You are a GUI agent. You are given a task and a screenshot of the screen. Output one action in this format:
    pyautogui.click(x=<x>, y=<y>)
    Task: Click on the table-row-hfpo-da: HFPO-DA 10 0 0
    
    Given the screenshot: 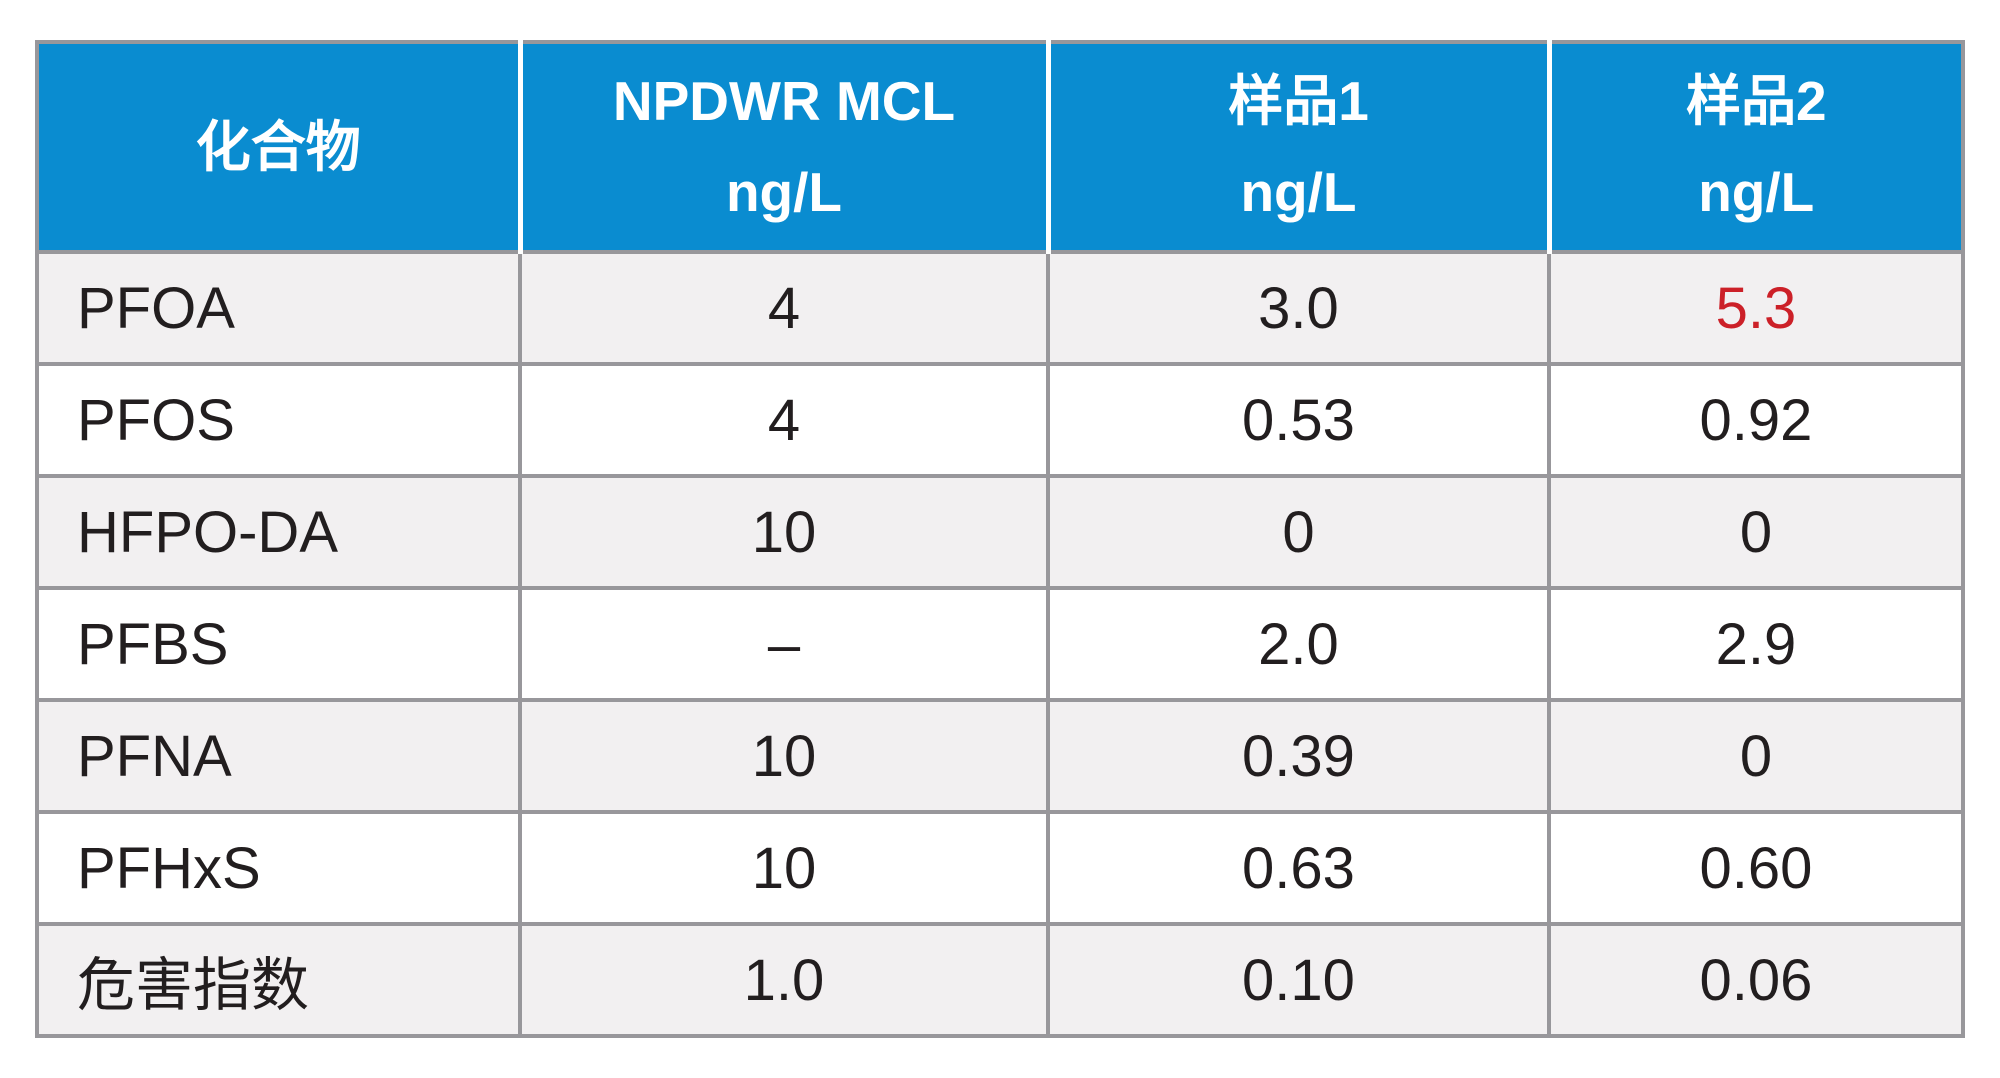 What is the action you would take?
    pyautogui.click(x=1000, y=532)
    